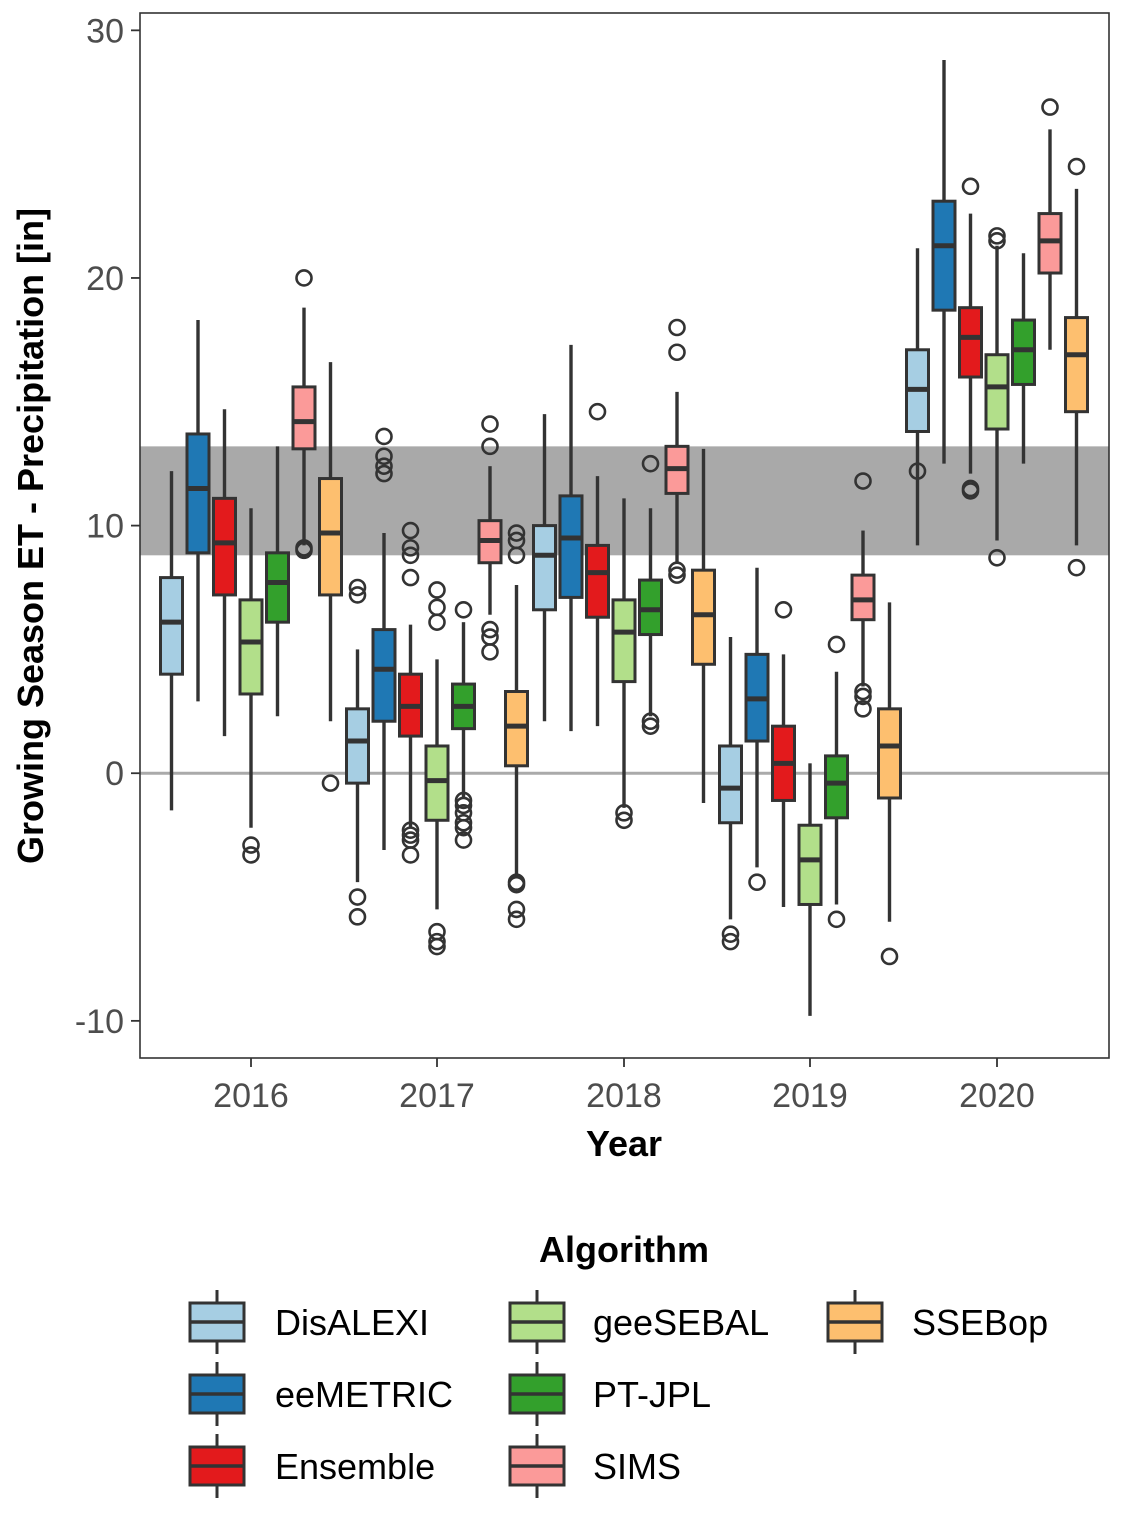 The height and width of the screenshot is (1535, 1122). I want to click on legend-label: PT-JPL, so click(652, 1394).